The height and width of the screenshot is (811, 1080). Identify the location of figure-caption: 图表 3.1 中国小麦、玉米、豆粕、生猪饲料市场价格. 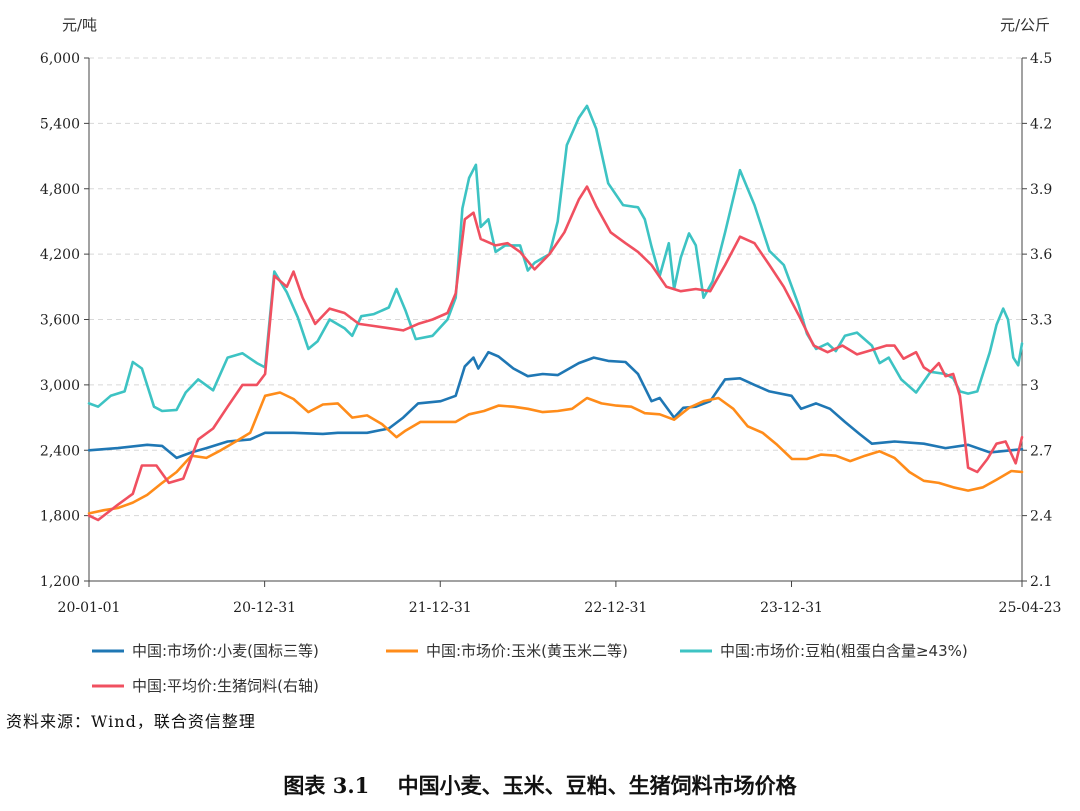
(540, 785).